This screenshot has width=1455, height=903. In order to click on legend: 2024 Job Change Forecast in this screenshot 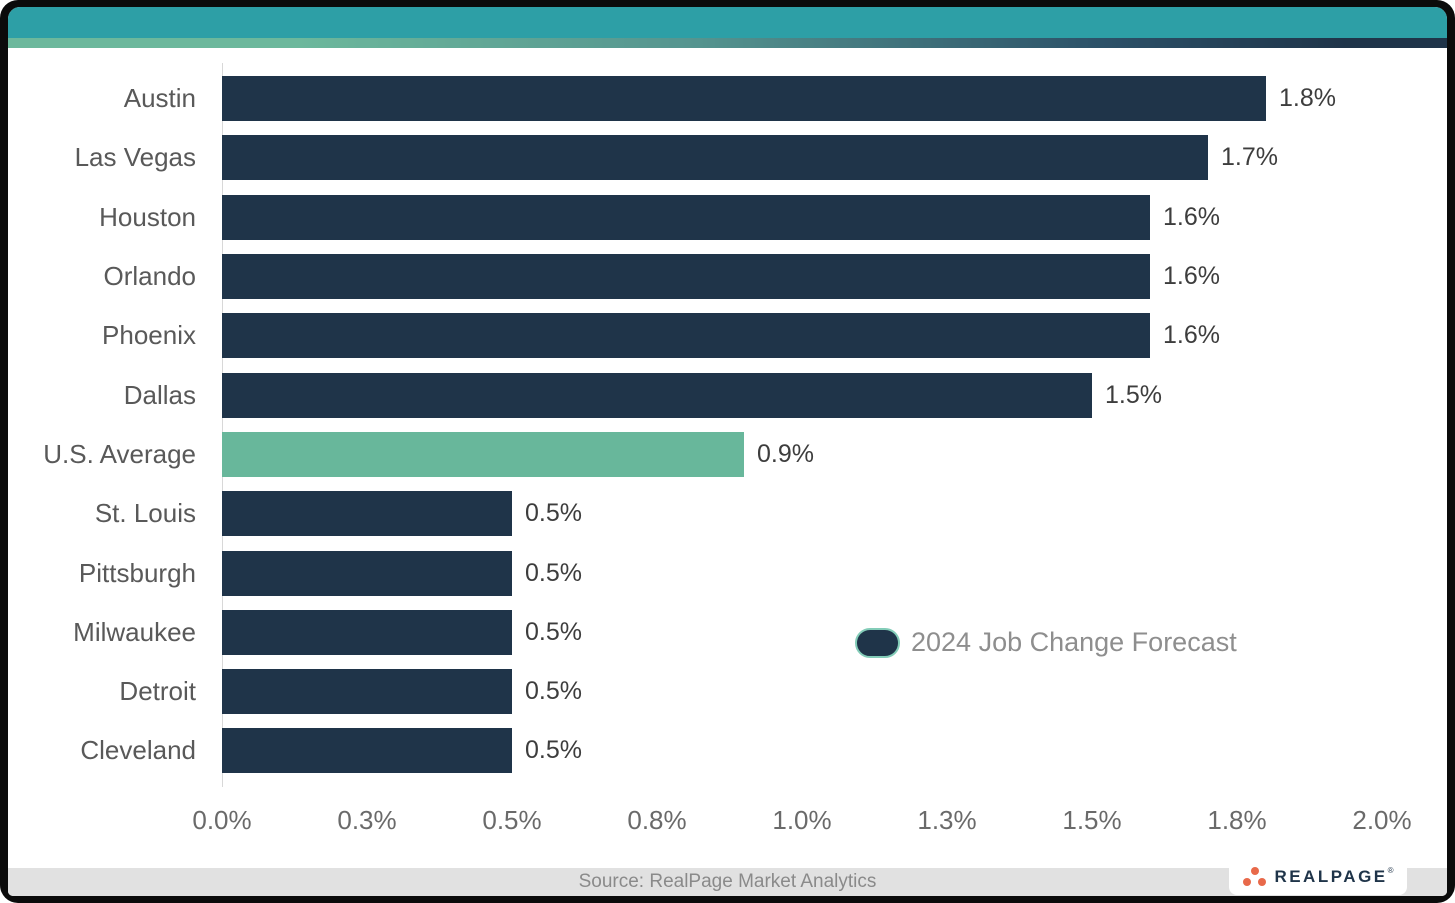, I will do `click(1046, 642)`.